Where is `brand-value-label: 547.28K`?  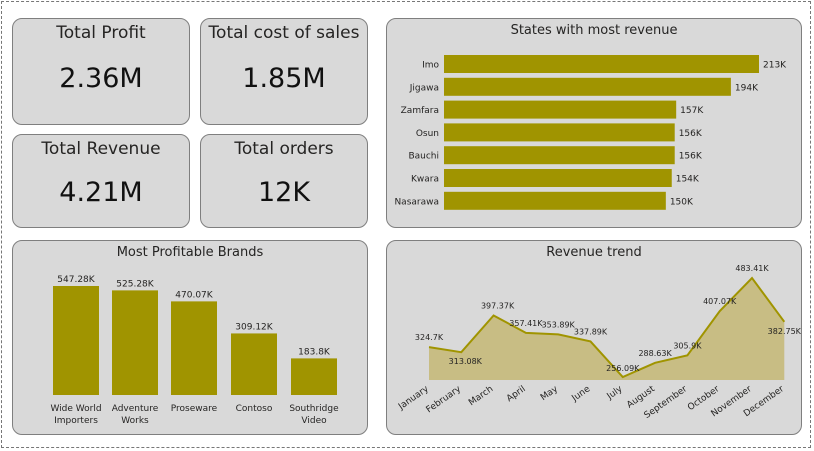 brand-value-label: 547.28K is located at coordinates (76, 280).